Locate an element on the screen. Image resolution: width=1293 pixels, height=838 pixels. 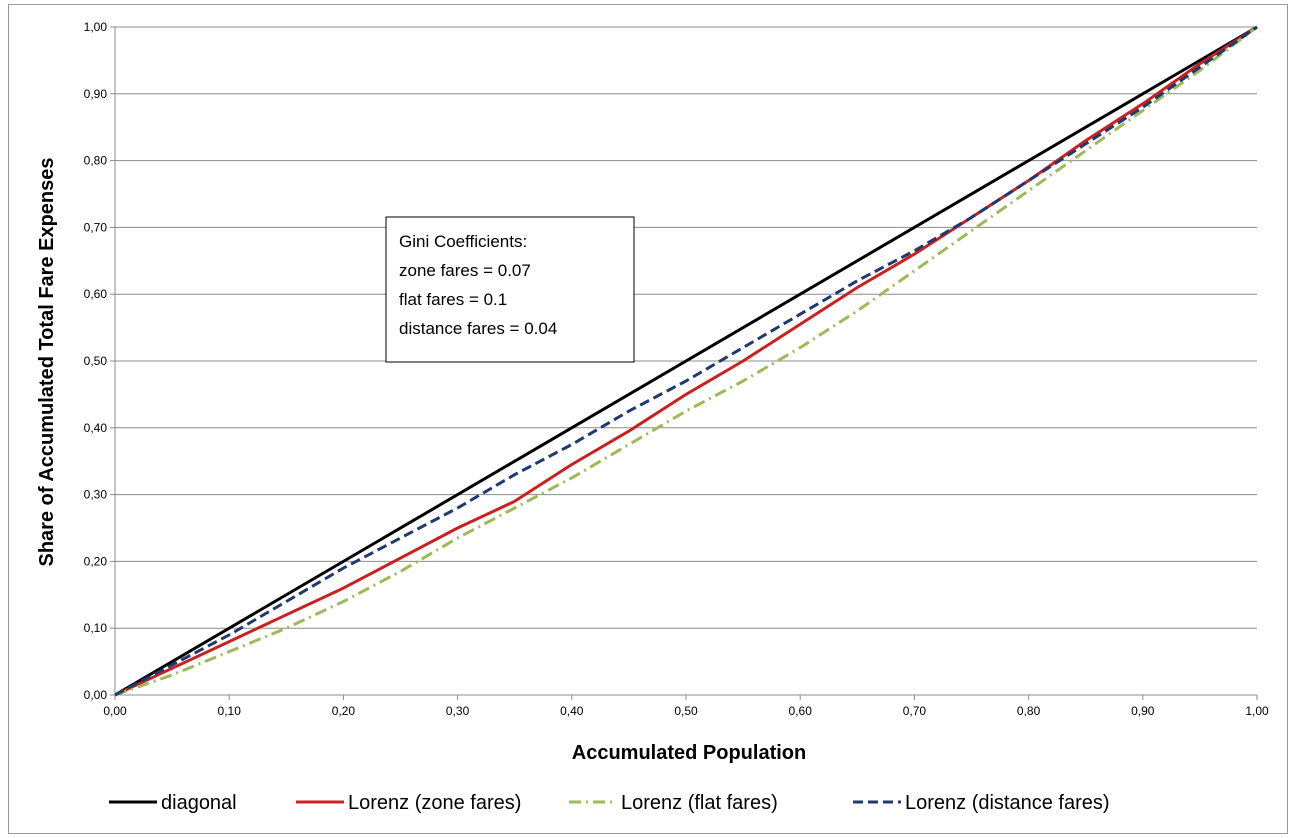
legend-label-4: Lorenz (distance fares) is located at coordinates (1007, 803).